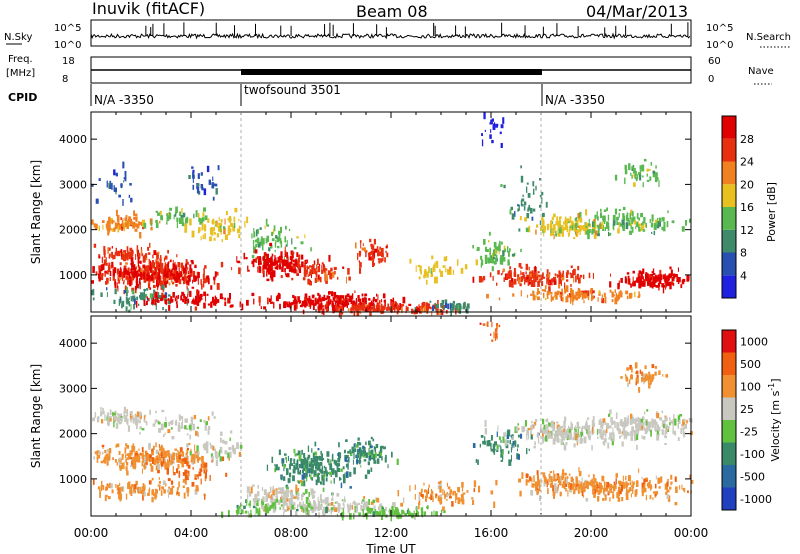 This screenshot has height=554, width=800. What do you see at coordinates (743, 253) in the screenshot?
I see `colorbar-tick-label: 8` at bounding box center [743, 253].